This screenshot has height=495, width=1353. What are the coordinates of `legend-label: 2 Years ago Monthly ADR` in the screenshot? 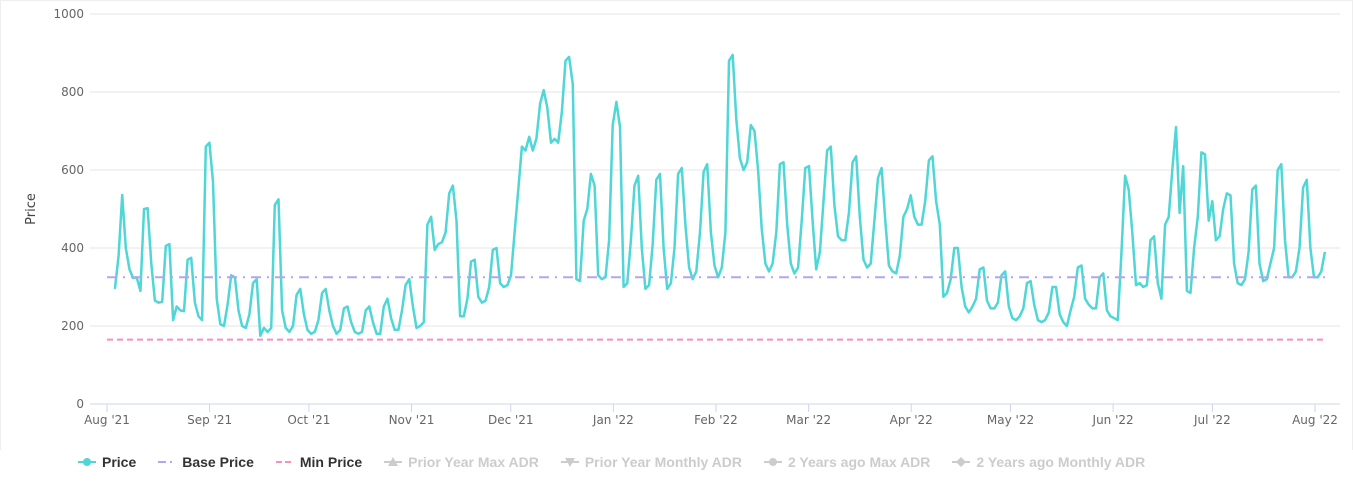 It's located at (1061, 462).